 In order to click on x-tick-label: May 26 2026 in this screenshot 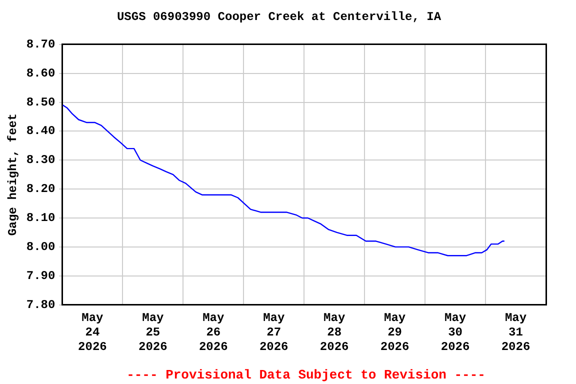, I will do `click(213, 332)`.